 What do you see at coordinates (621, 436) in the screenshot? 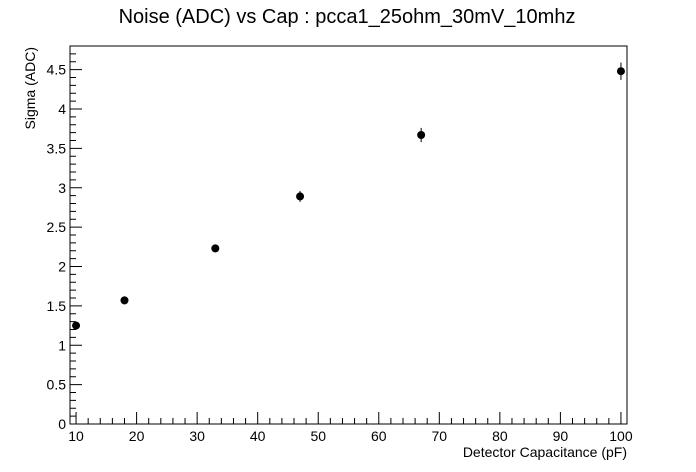
I see `x-tick-label: 100` at bounding box center [621, 436].